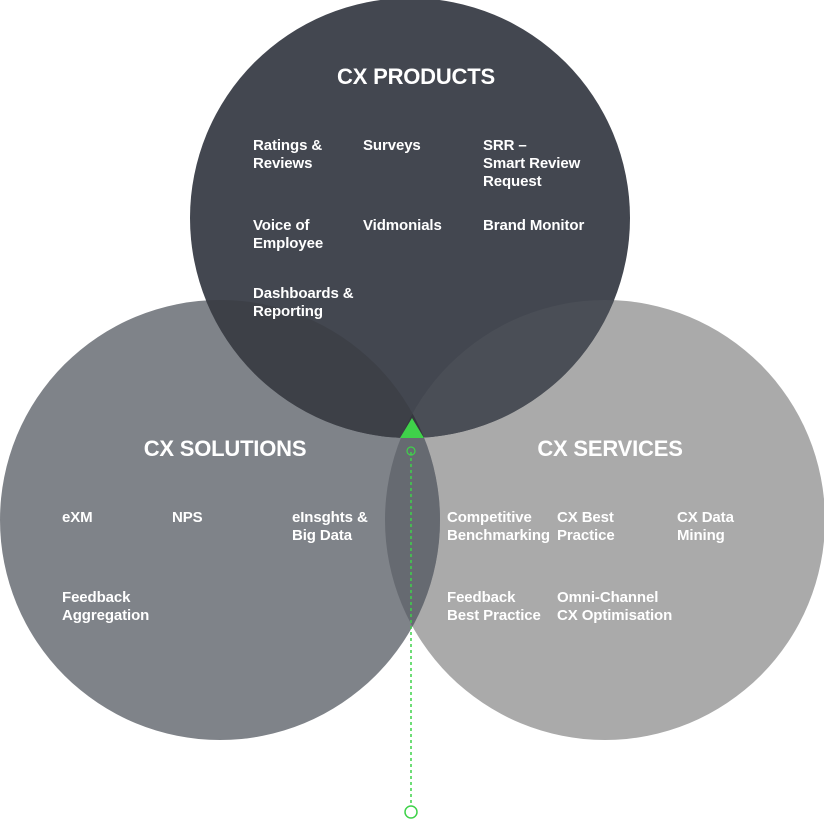 The width and height of the screenshot is (824, 820). What do you see at coordinates (507, 369) in the screenshot?
I see `products-services-overlap` at bounding box center [507, 369].